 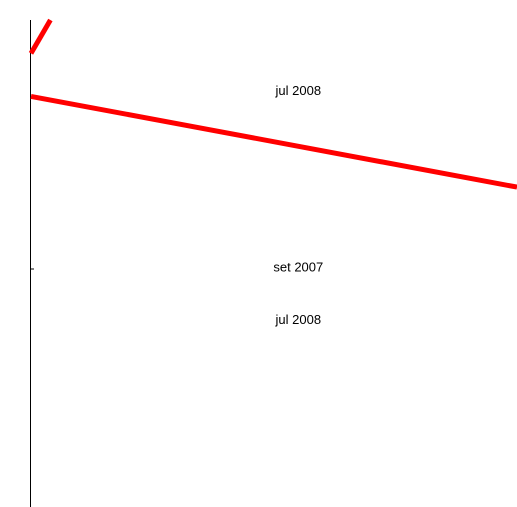 What do you see at coordinates (298, 319) in the screenshot?
I see `annotation-label-3: jul 2008` at bounding box center [298, 319].